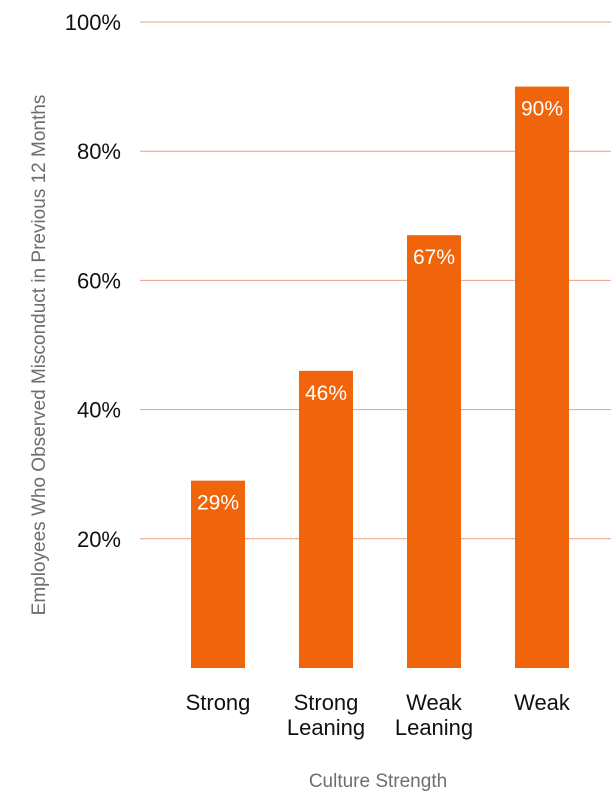 The width and height of the screenshot is (611, 797). Describe the element at coordinates (326, 519) in the screenshot. I see `bar-strong-leaning` at that location.